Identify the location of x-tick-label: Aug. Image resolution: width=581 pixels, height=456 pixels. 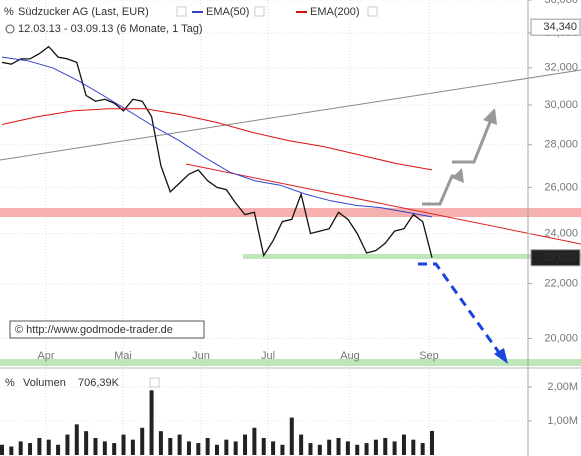
(350, 356).